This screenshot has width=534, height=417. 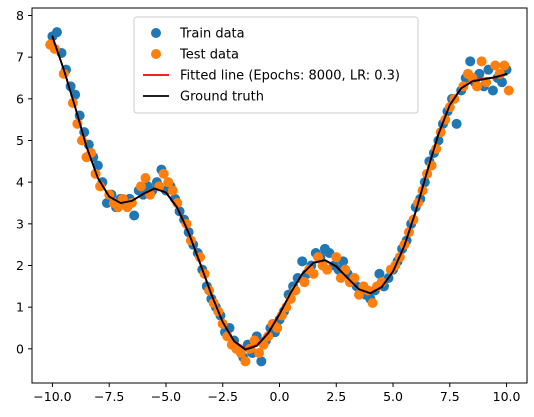 I want to click on x-tick-label: −5.0, so click(x=166, y=396).